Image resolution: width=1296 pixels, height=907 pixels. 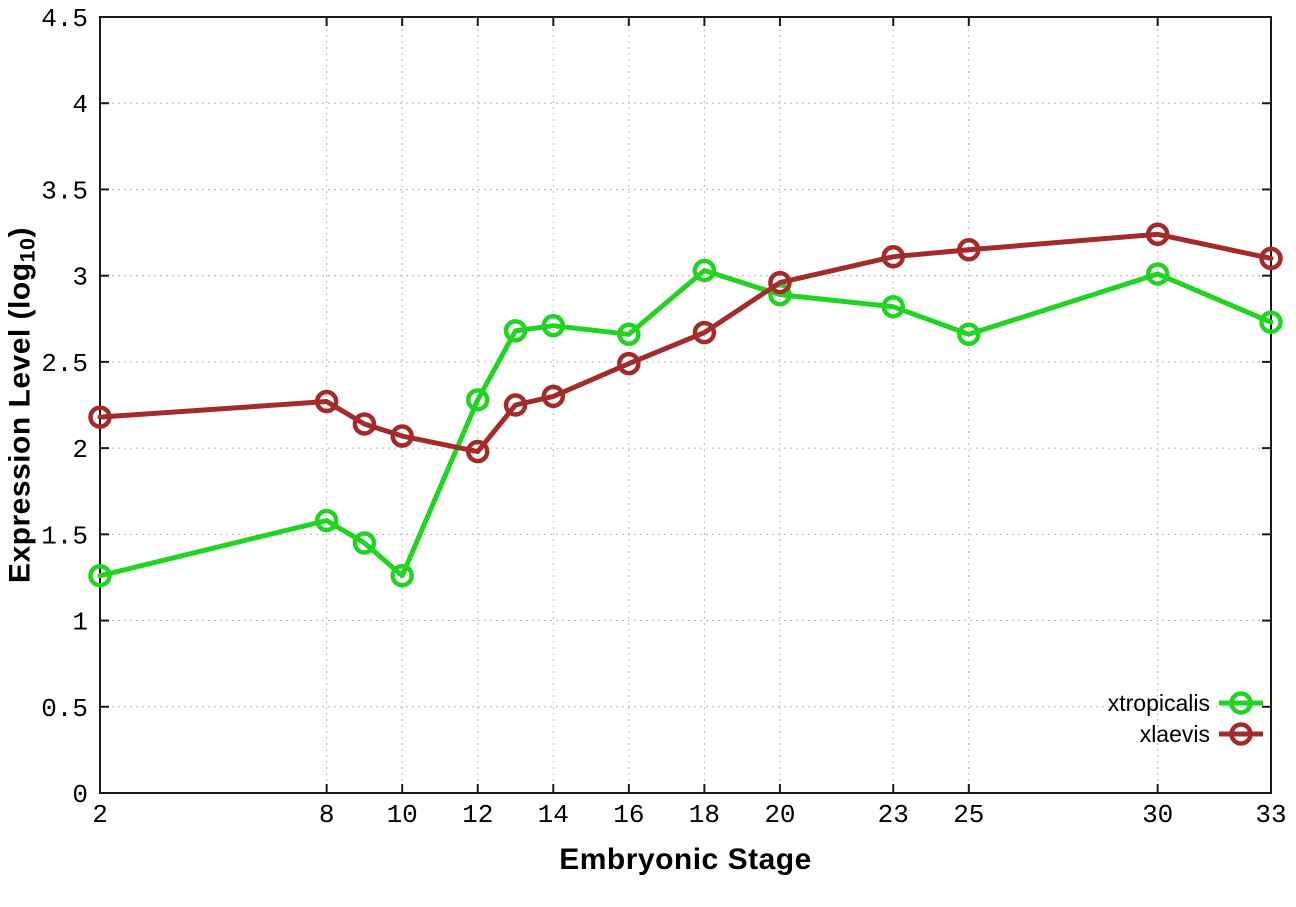 I want to click on y-tick-label: 3.5, so click(x=64, y=191).